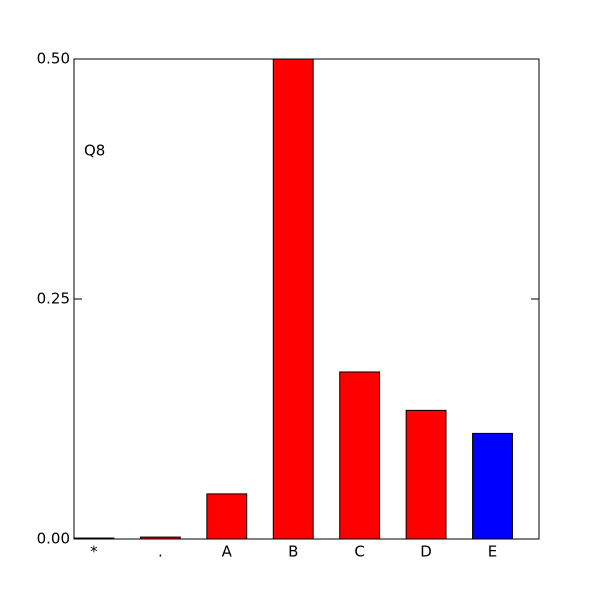 Image resolution: width=600 pixels, height=600 pixels. Describe the element at coordinates (160, 552) in the screenshot. I see `x-tick-label: .` at that location.